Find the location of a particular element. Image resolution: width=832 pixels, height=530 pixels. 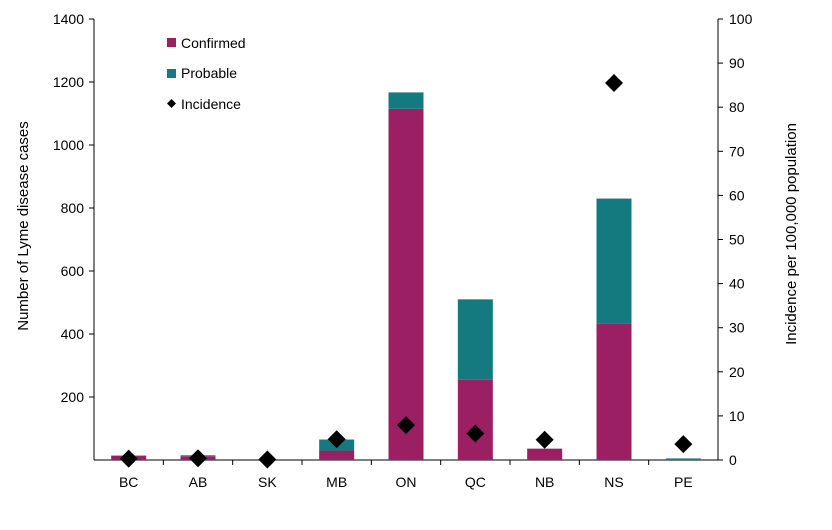

bar-confirmed-qc is located at coordinates (475, 419).